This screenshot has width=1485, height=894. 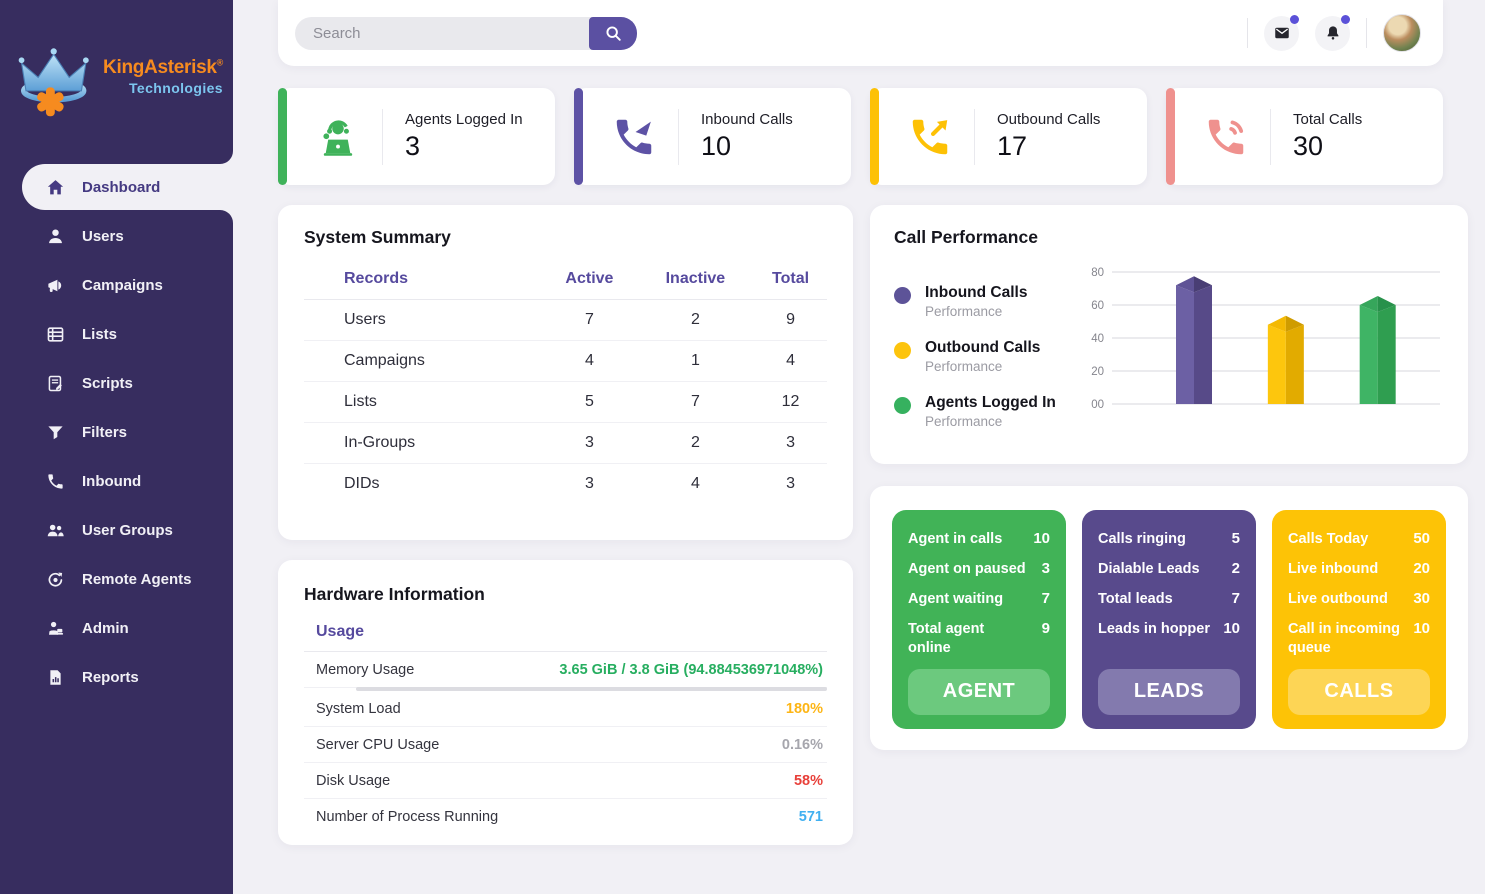 I want to click on registered-mark: ®, so click(x=220, y=62).